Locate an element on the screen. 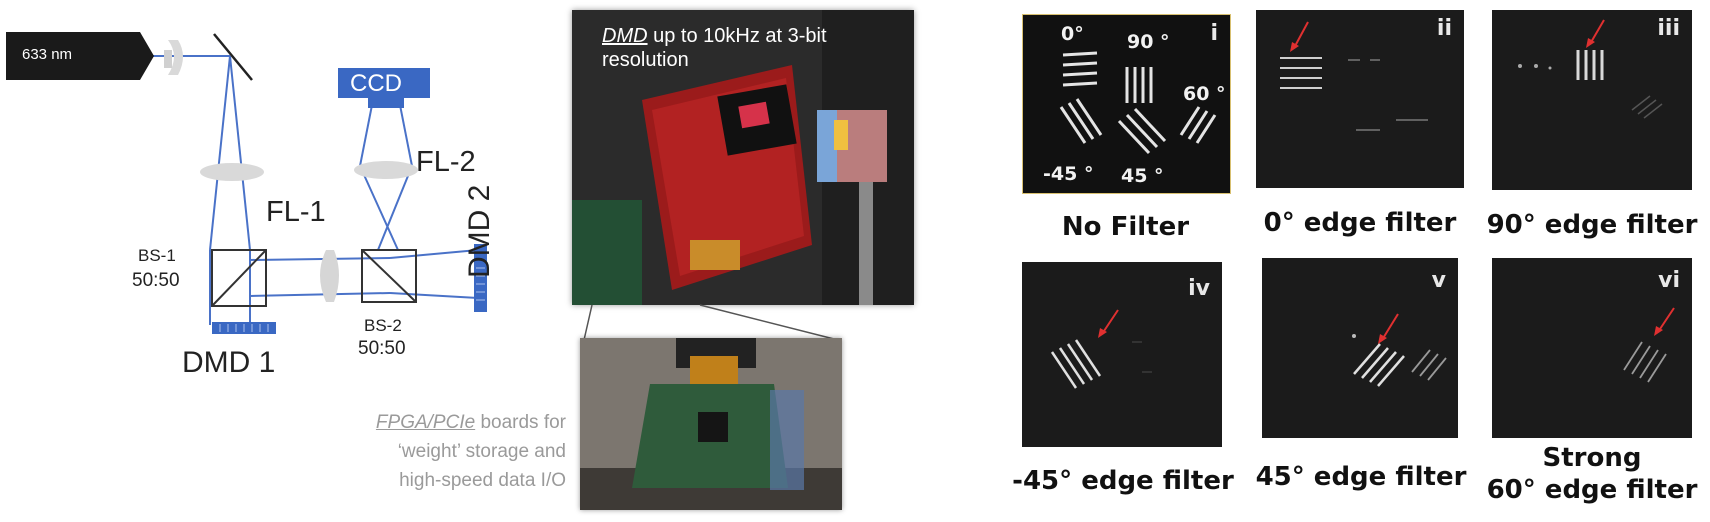  bs1-diagonal is located at coordinates (239, 278).